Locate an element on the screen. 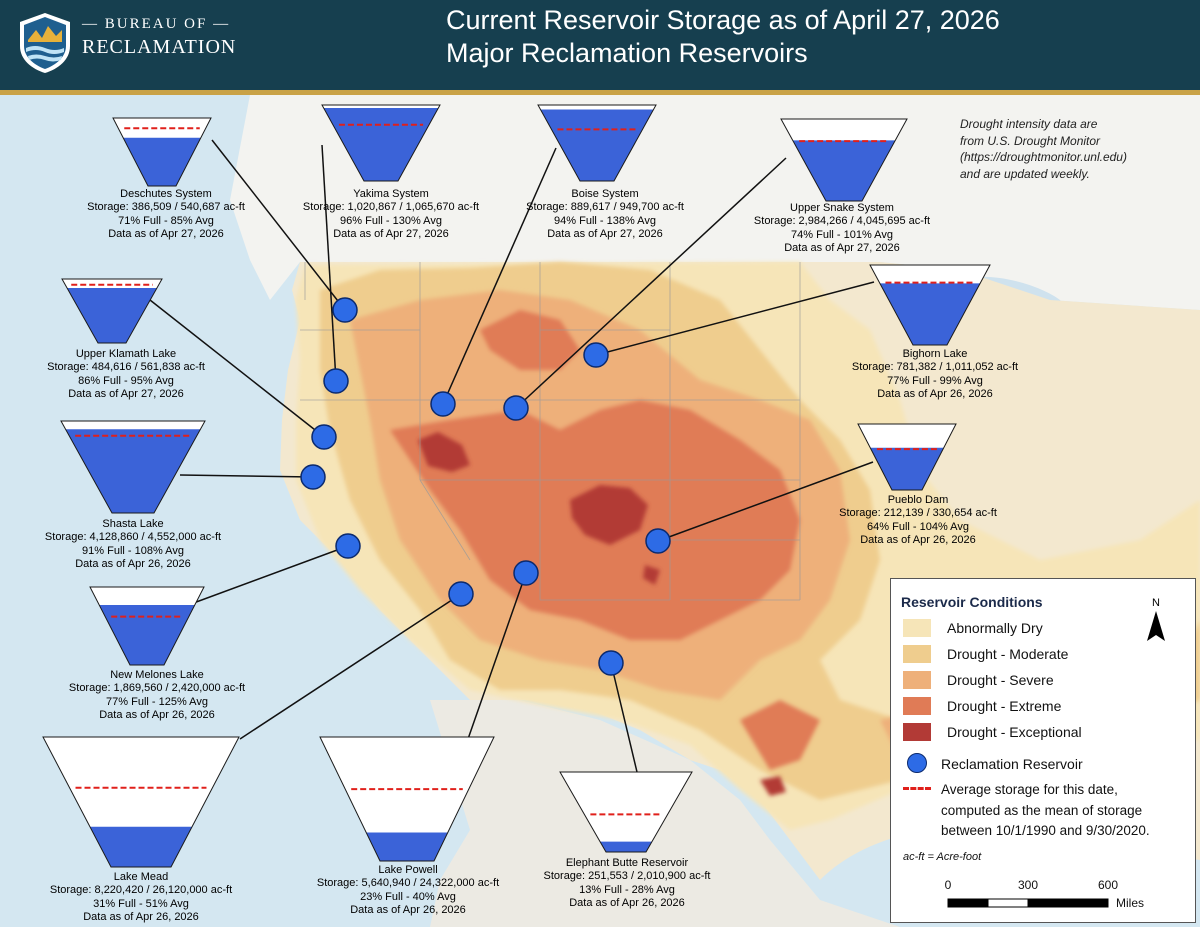 This screenshot has width=1200, height=927. reservoir-percent: 77% Full - 99% Avg is located at coordinates (935, 380).